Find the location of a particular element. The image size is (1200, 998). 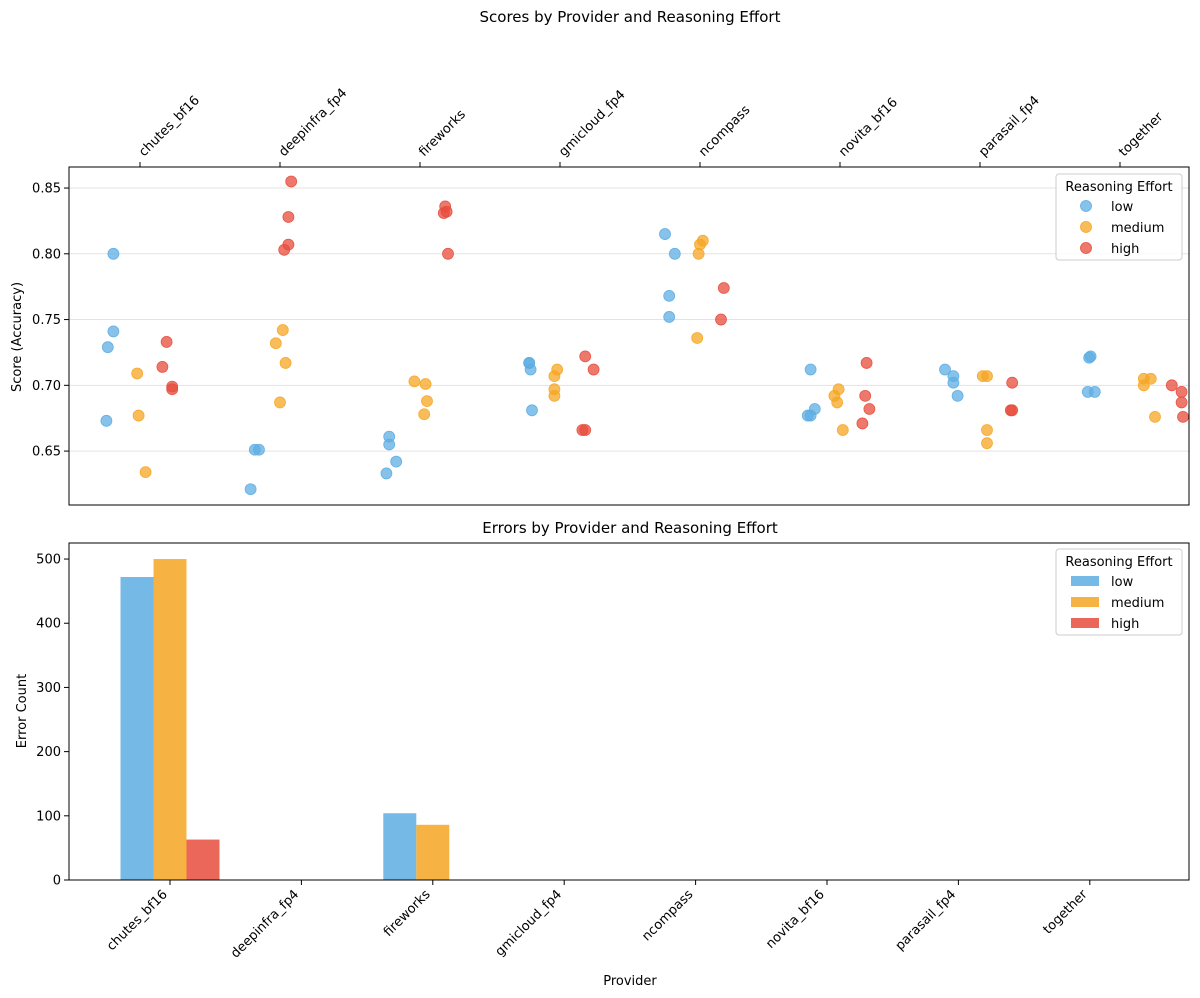

errors-legend-box is located at coordinates (1119, 592).